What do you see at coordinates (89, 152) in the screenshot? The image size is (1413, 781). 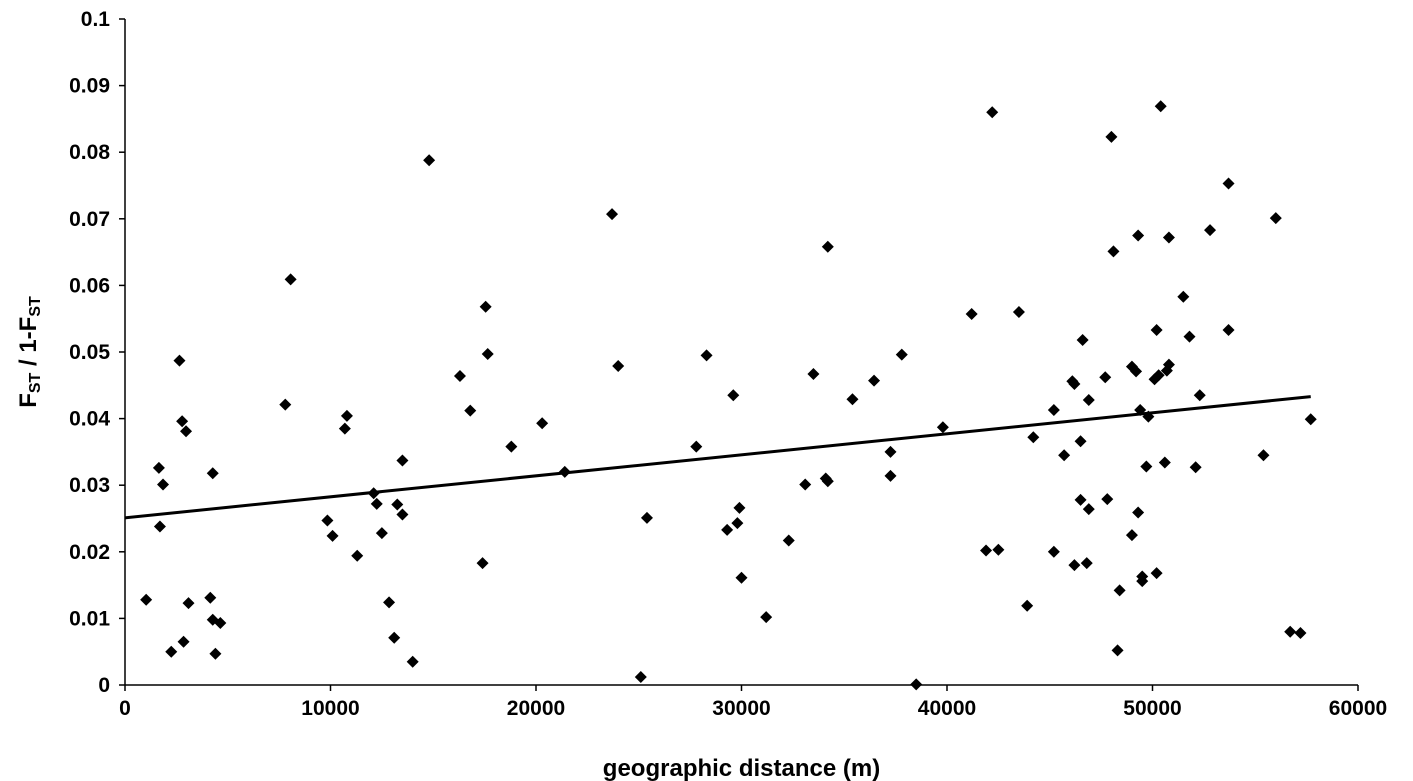 I see `y-tick-label: 0.08` at bounding box center [89, 152].